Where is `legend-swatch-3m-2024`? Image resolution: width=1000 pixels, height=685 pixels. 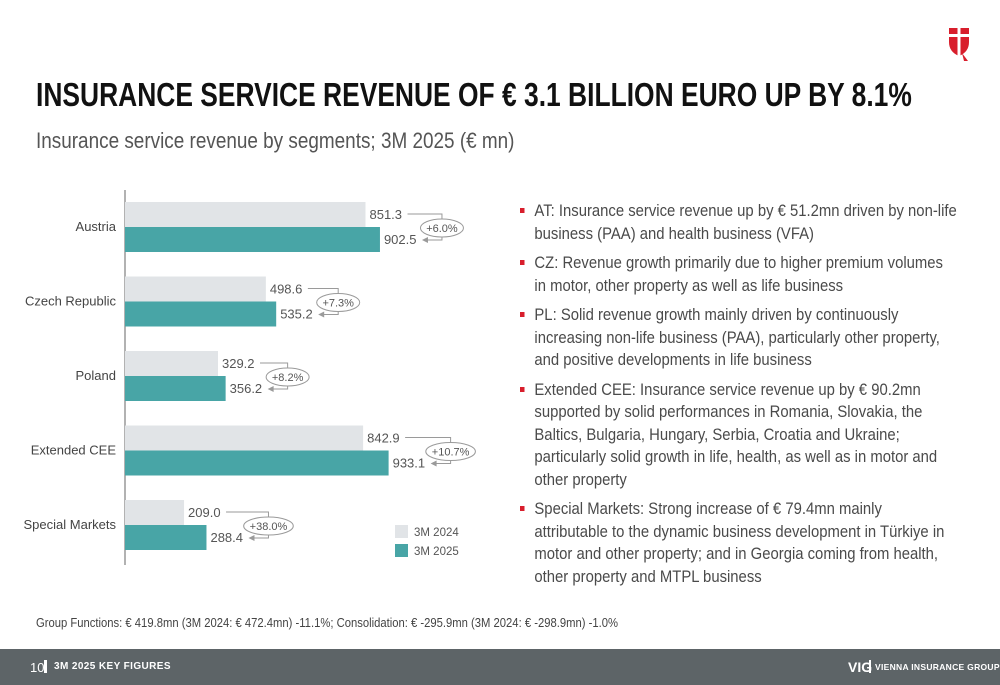
legend-swatch-3m-2024 is located at coordinates (401, 531).